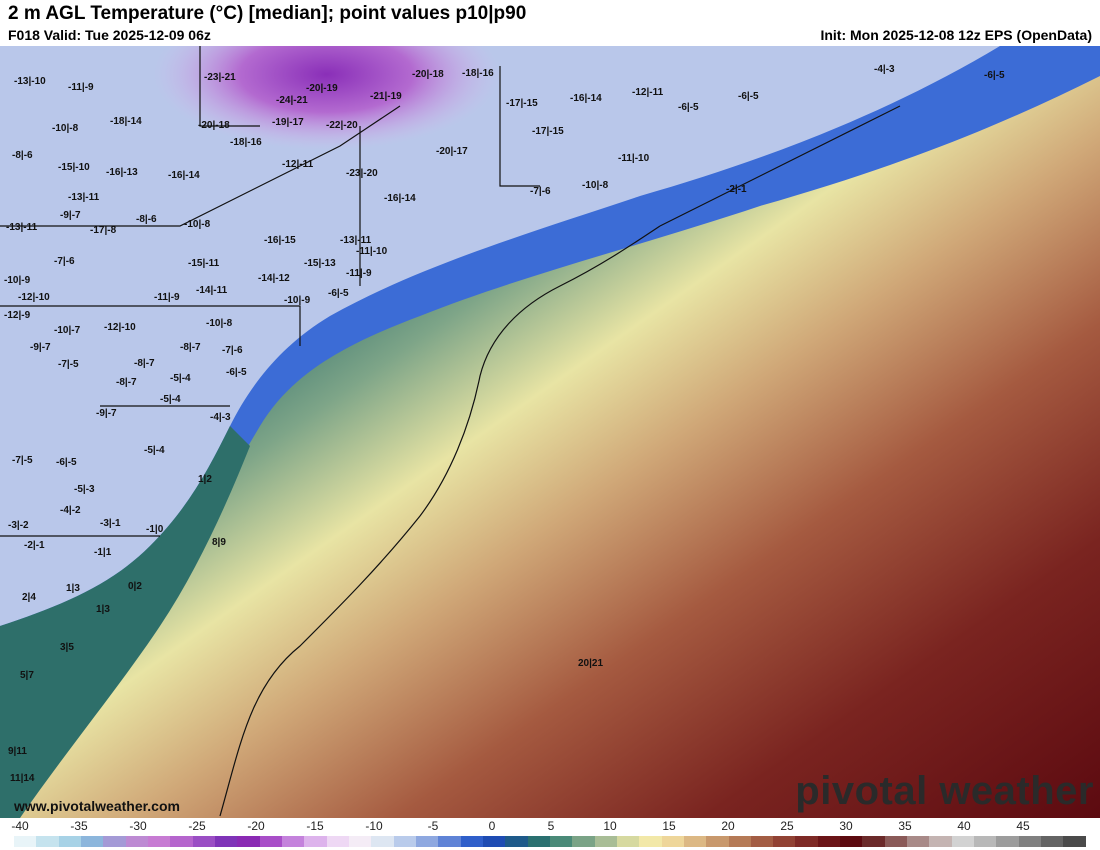 Image resolution: width=1100 pixels, height=850 pixels. I want to click on southeast-green, so click(125, 622).